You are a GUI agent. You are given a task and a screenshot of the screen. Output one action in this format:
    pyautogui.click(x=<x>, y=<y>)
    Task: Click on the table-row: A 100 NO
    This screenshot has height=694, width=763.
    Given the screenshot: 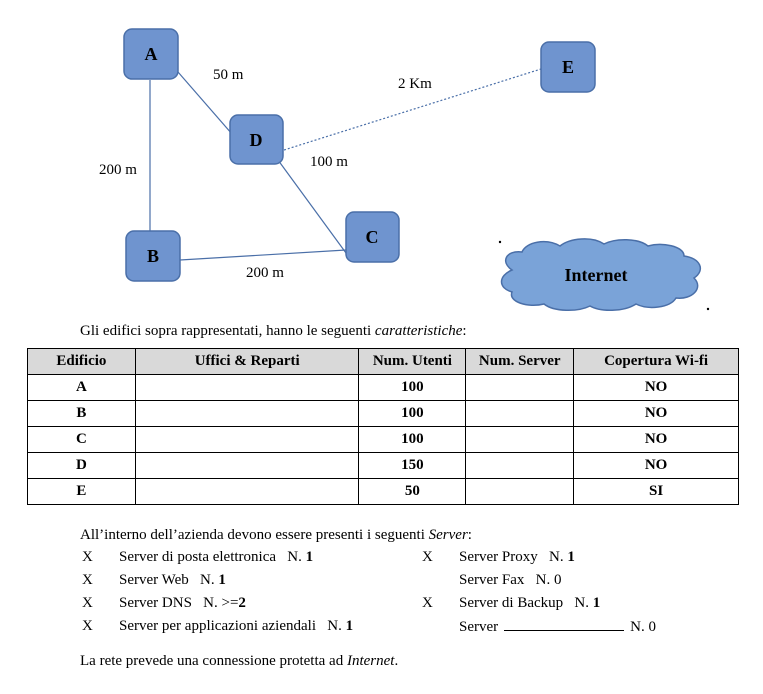 What is the action you would take?
    pyautogui.click(x=383, y=387)
    